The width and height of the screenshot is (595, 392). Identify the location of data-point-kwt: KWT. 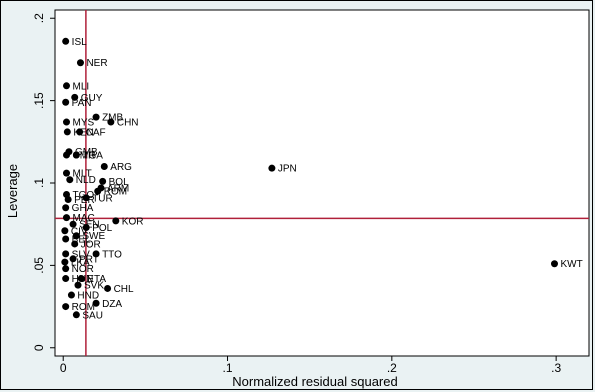
(566, 264).